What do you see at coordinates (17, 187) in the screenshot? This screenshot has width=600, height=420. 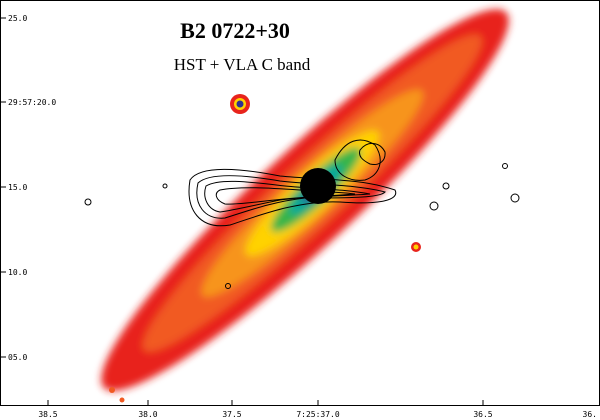 I see `y-tick-label: 15.0` at bounding box center [17, 187].